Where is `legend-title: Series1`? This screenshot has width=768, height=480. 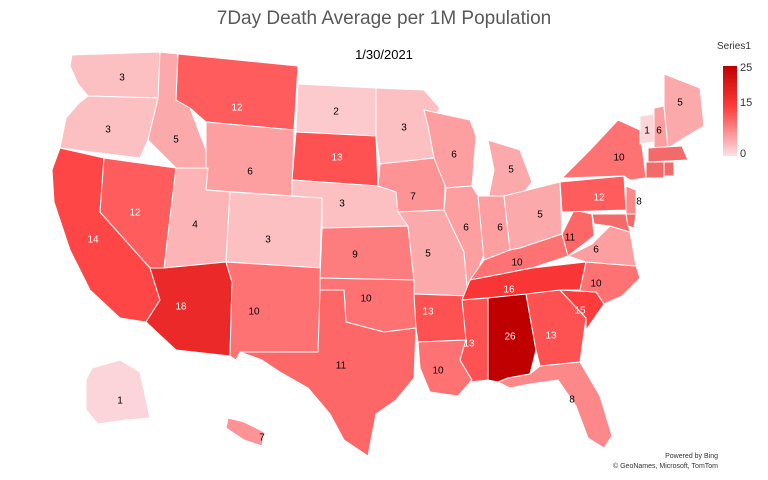
legend-title: Series1 is located at coordinates (734, 46).